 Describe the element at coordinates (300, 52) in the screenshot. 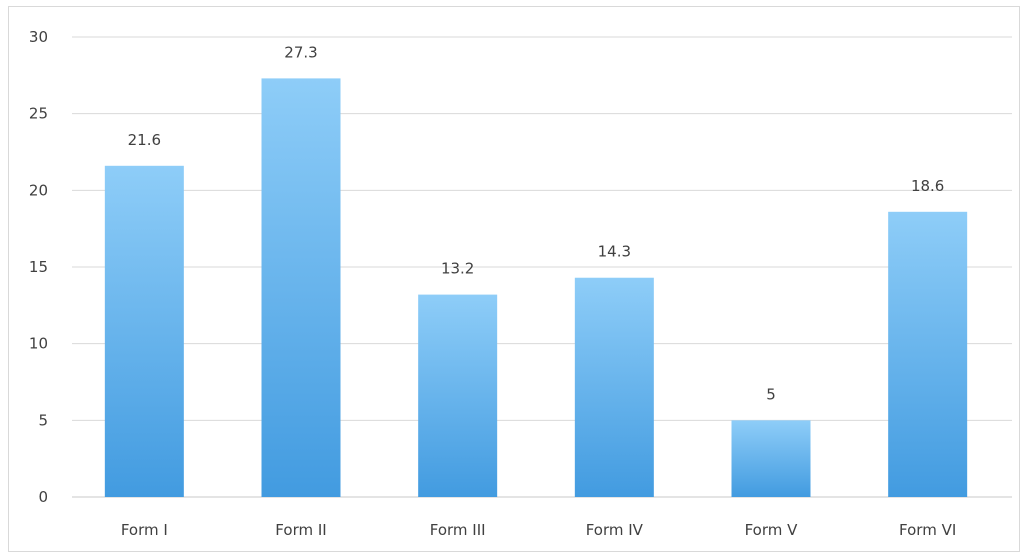

I see `data-label: 27.3` at that location.